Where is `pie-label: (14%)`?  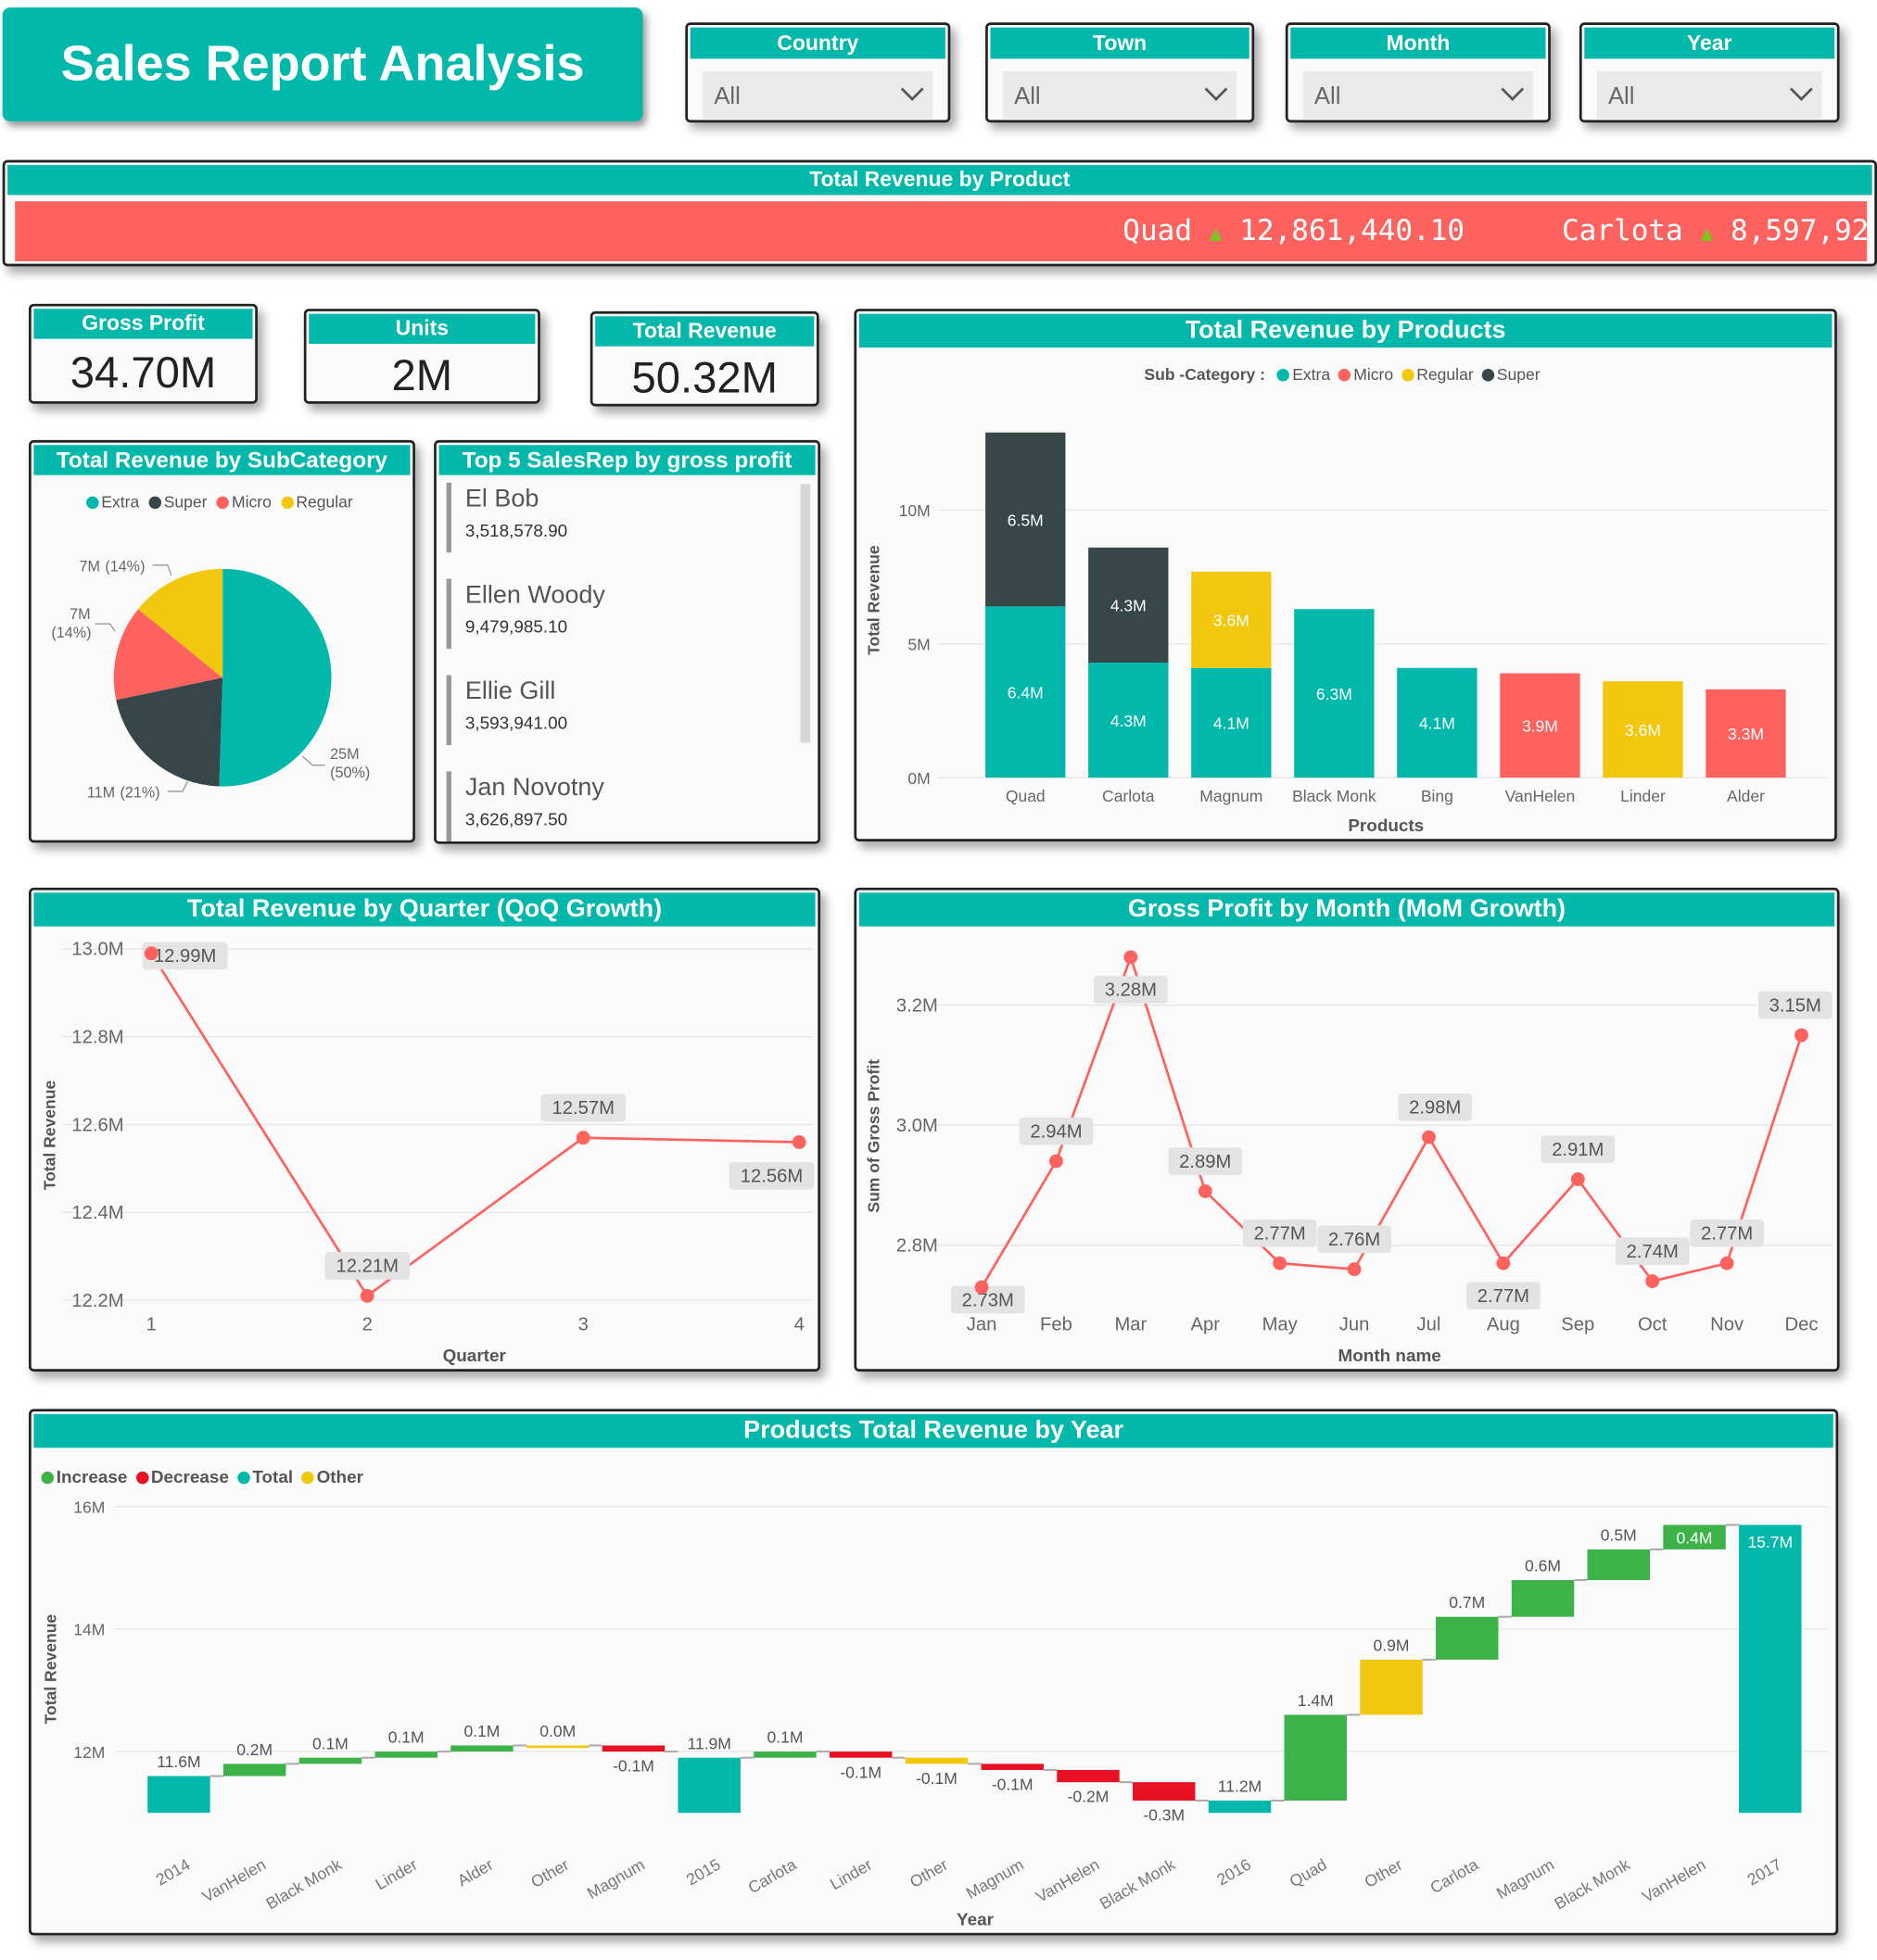 pie-label: (14%) is located at coordinates (125, 567).